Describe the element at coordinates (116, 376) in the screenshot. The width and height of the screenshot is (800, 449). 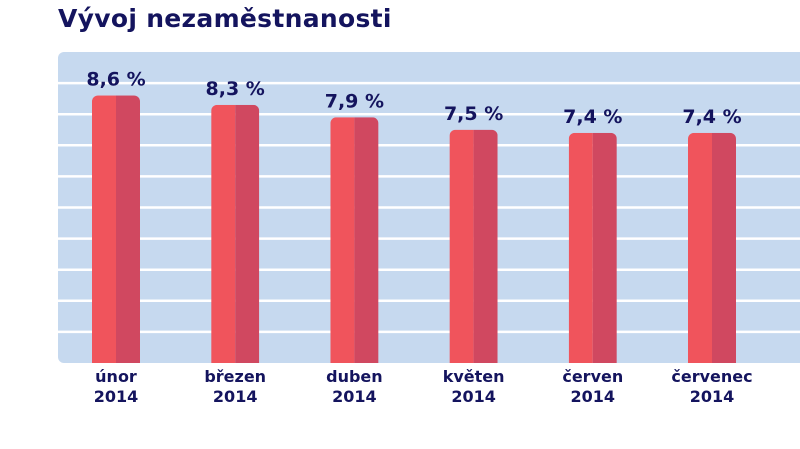
I see `category-label: únor` at that location.